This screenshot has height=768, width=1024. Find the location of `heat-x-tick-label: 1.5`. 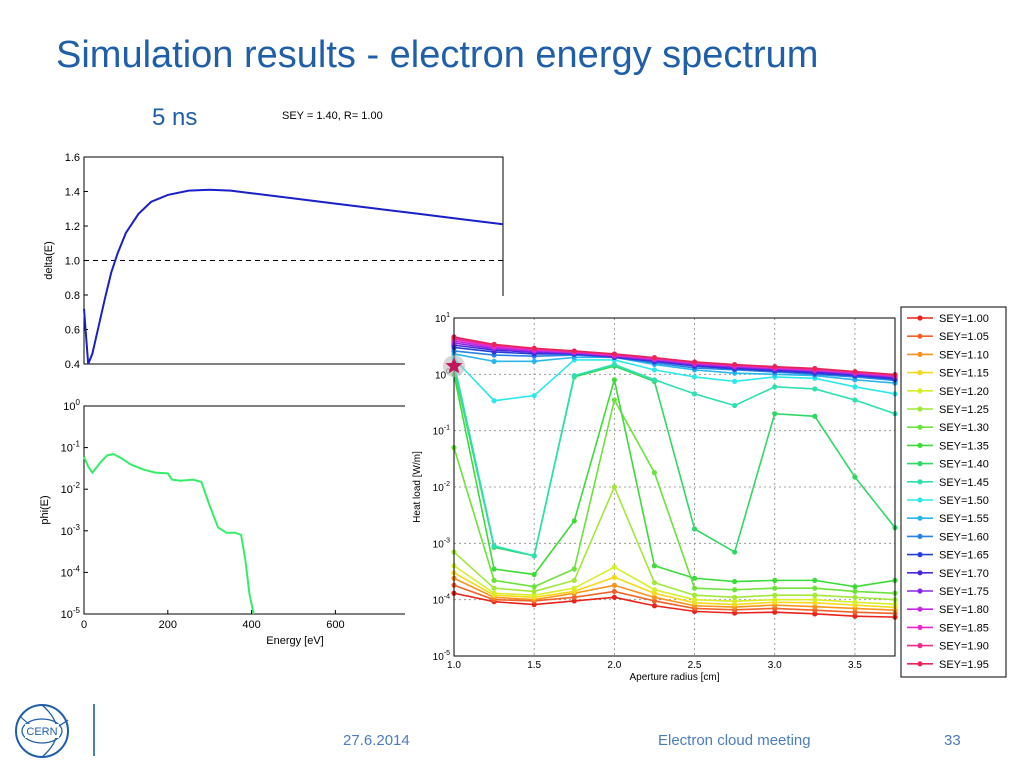

heat-x-tick-label: 1.5 is located at coordinates (534, 665).